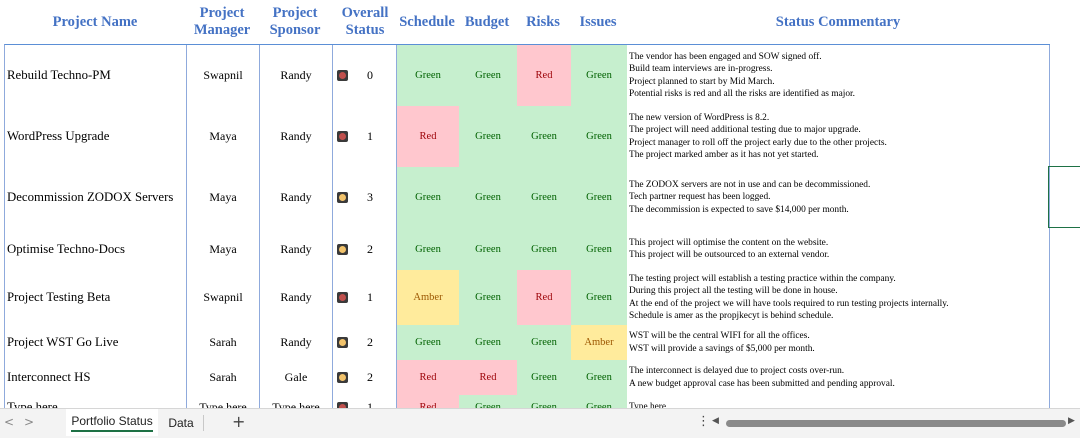 The height and width of the screenshot is (438, 1080). I want to click on column-divider, so click(186, 226).